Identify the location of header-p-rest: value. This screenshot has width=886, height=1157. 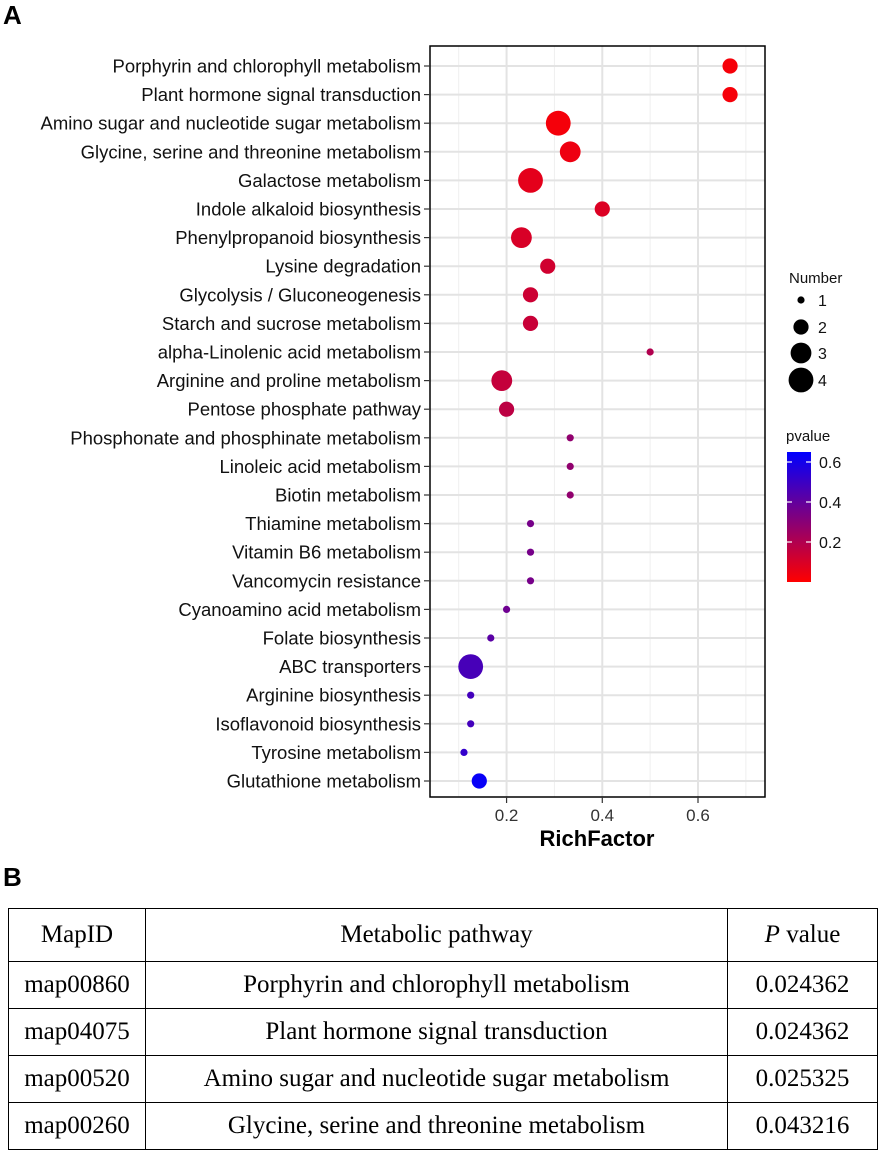
(810, 934).